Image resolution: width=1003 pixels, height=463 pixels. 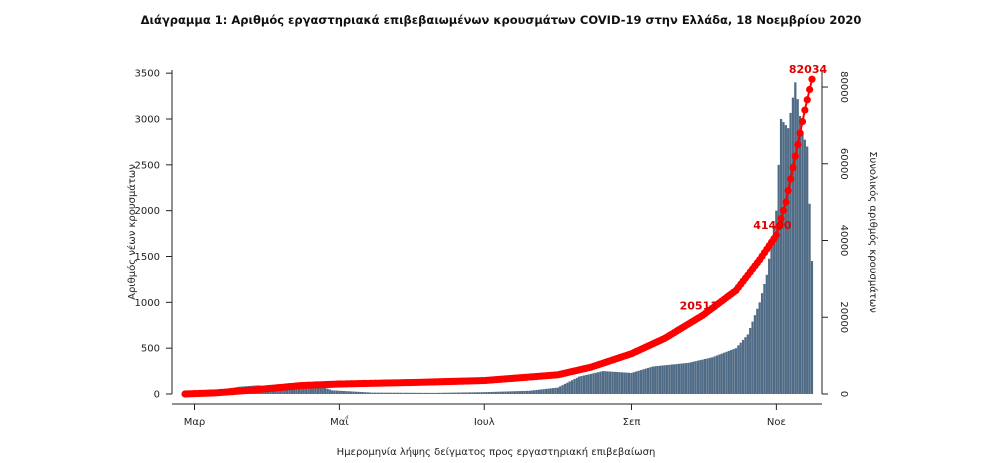 I want to click on y2-tick-label: 40000, so click(x=843, y=241).